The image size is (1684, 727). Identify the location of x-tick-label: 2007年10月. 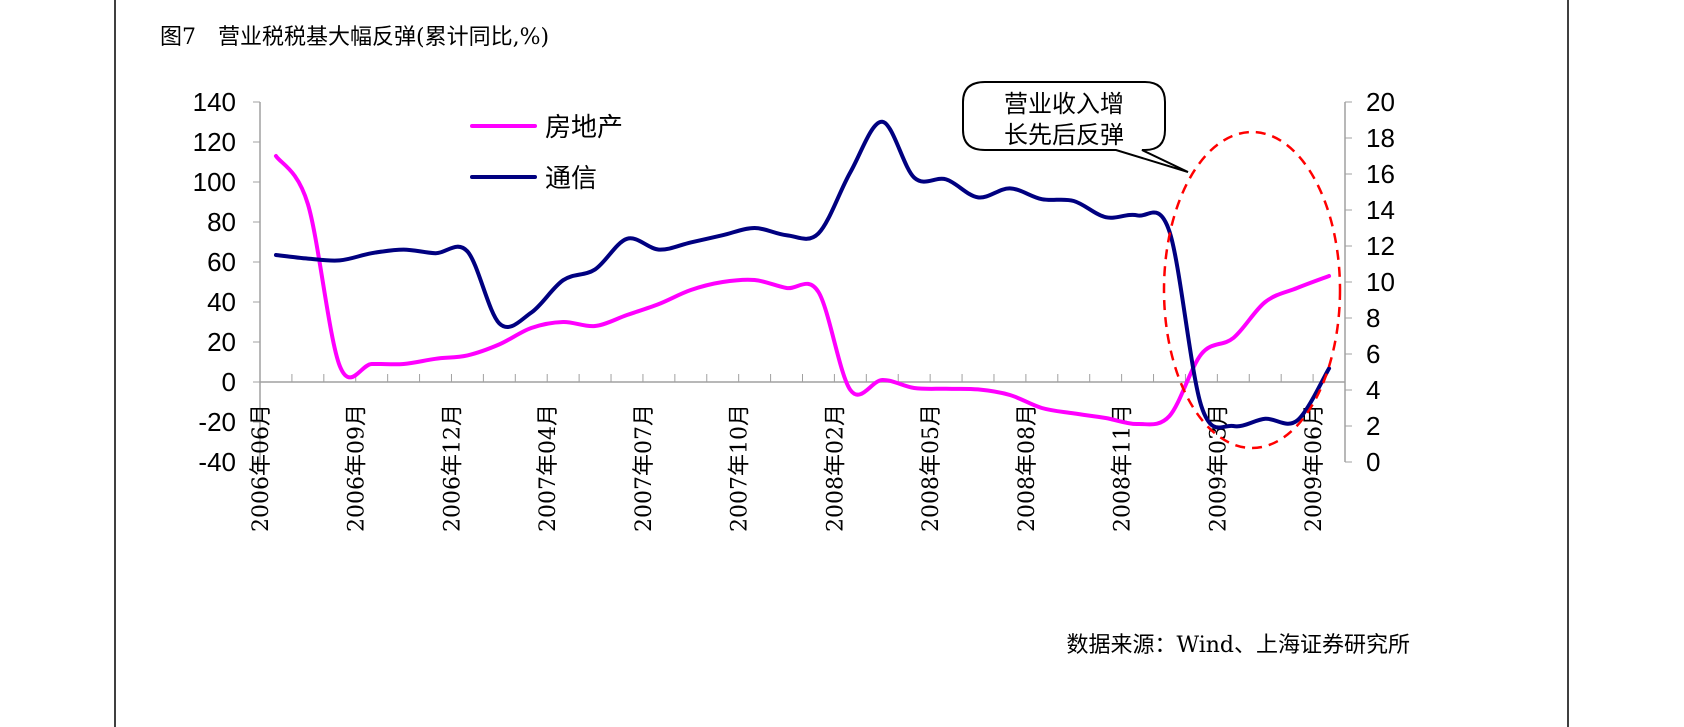
(740, 468).